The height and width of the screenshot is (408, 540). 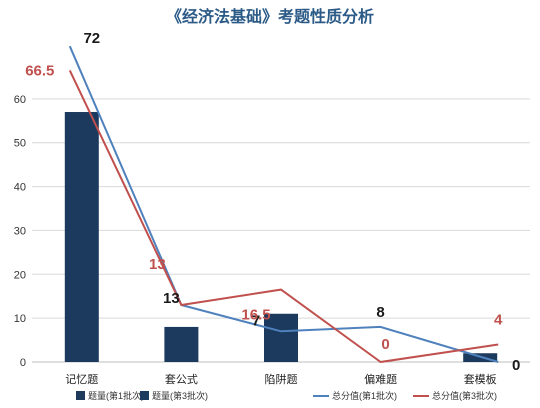 I want to click on y-tick-label: 40, so click(x=20, y=188).